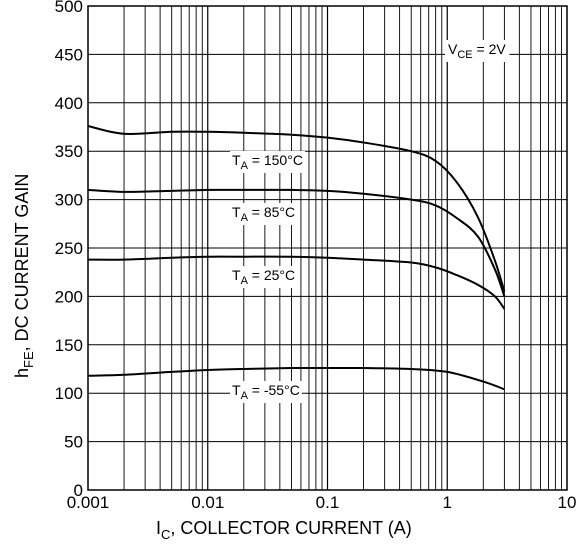 This screenshot has width=579, height=545. What do you see at coordinates (78, 490) in the screenshot?
I see `y-tick-label: 0` at bounding box center [78, 490].